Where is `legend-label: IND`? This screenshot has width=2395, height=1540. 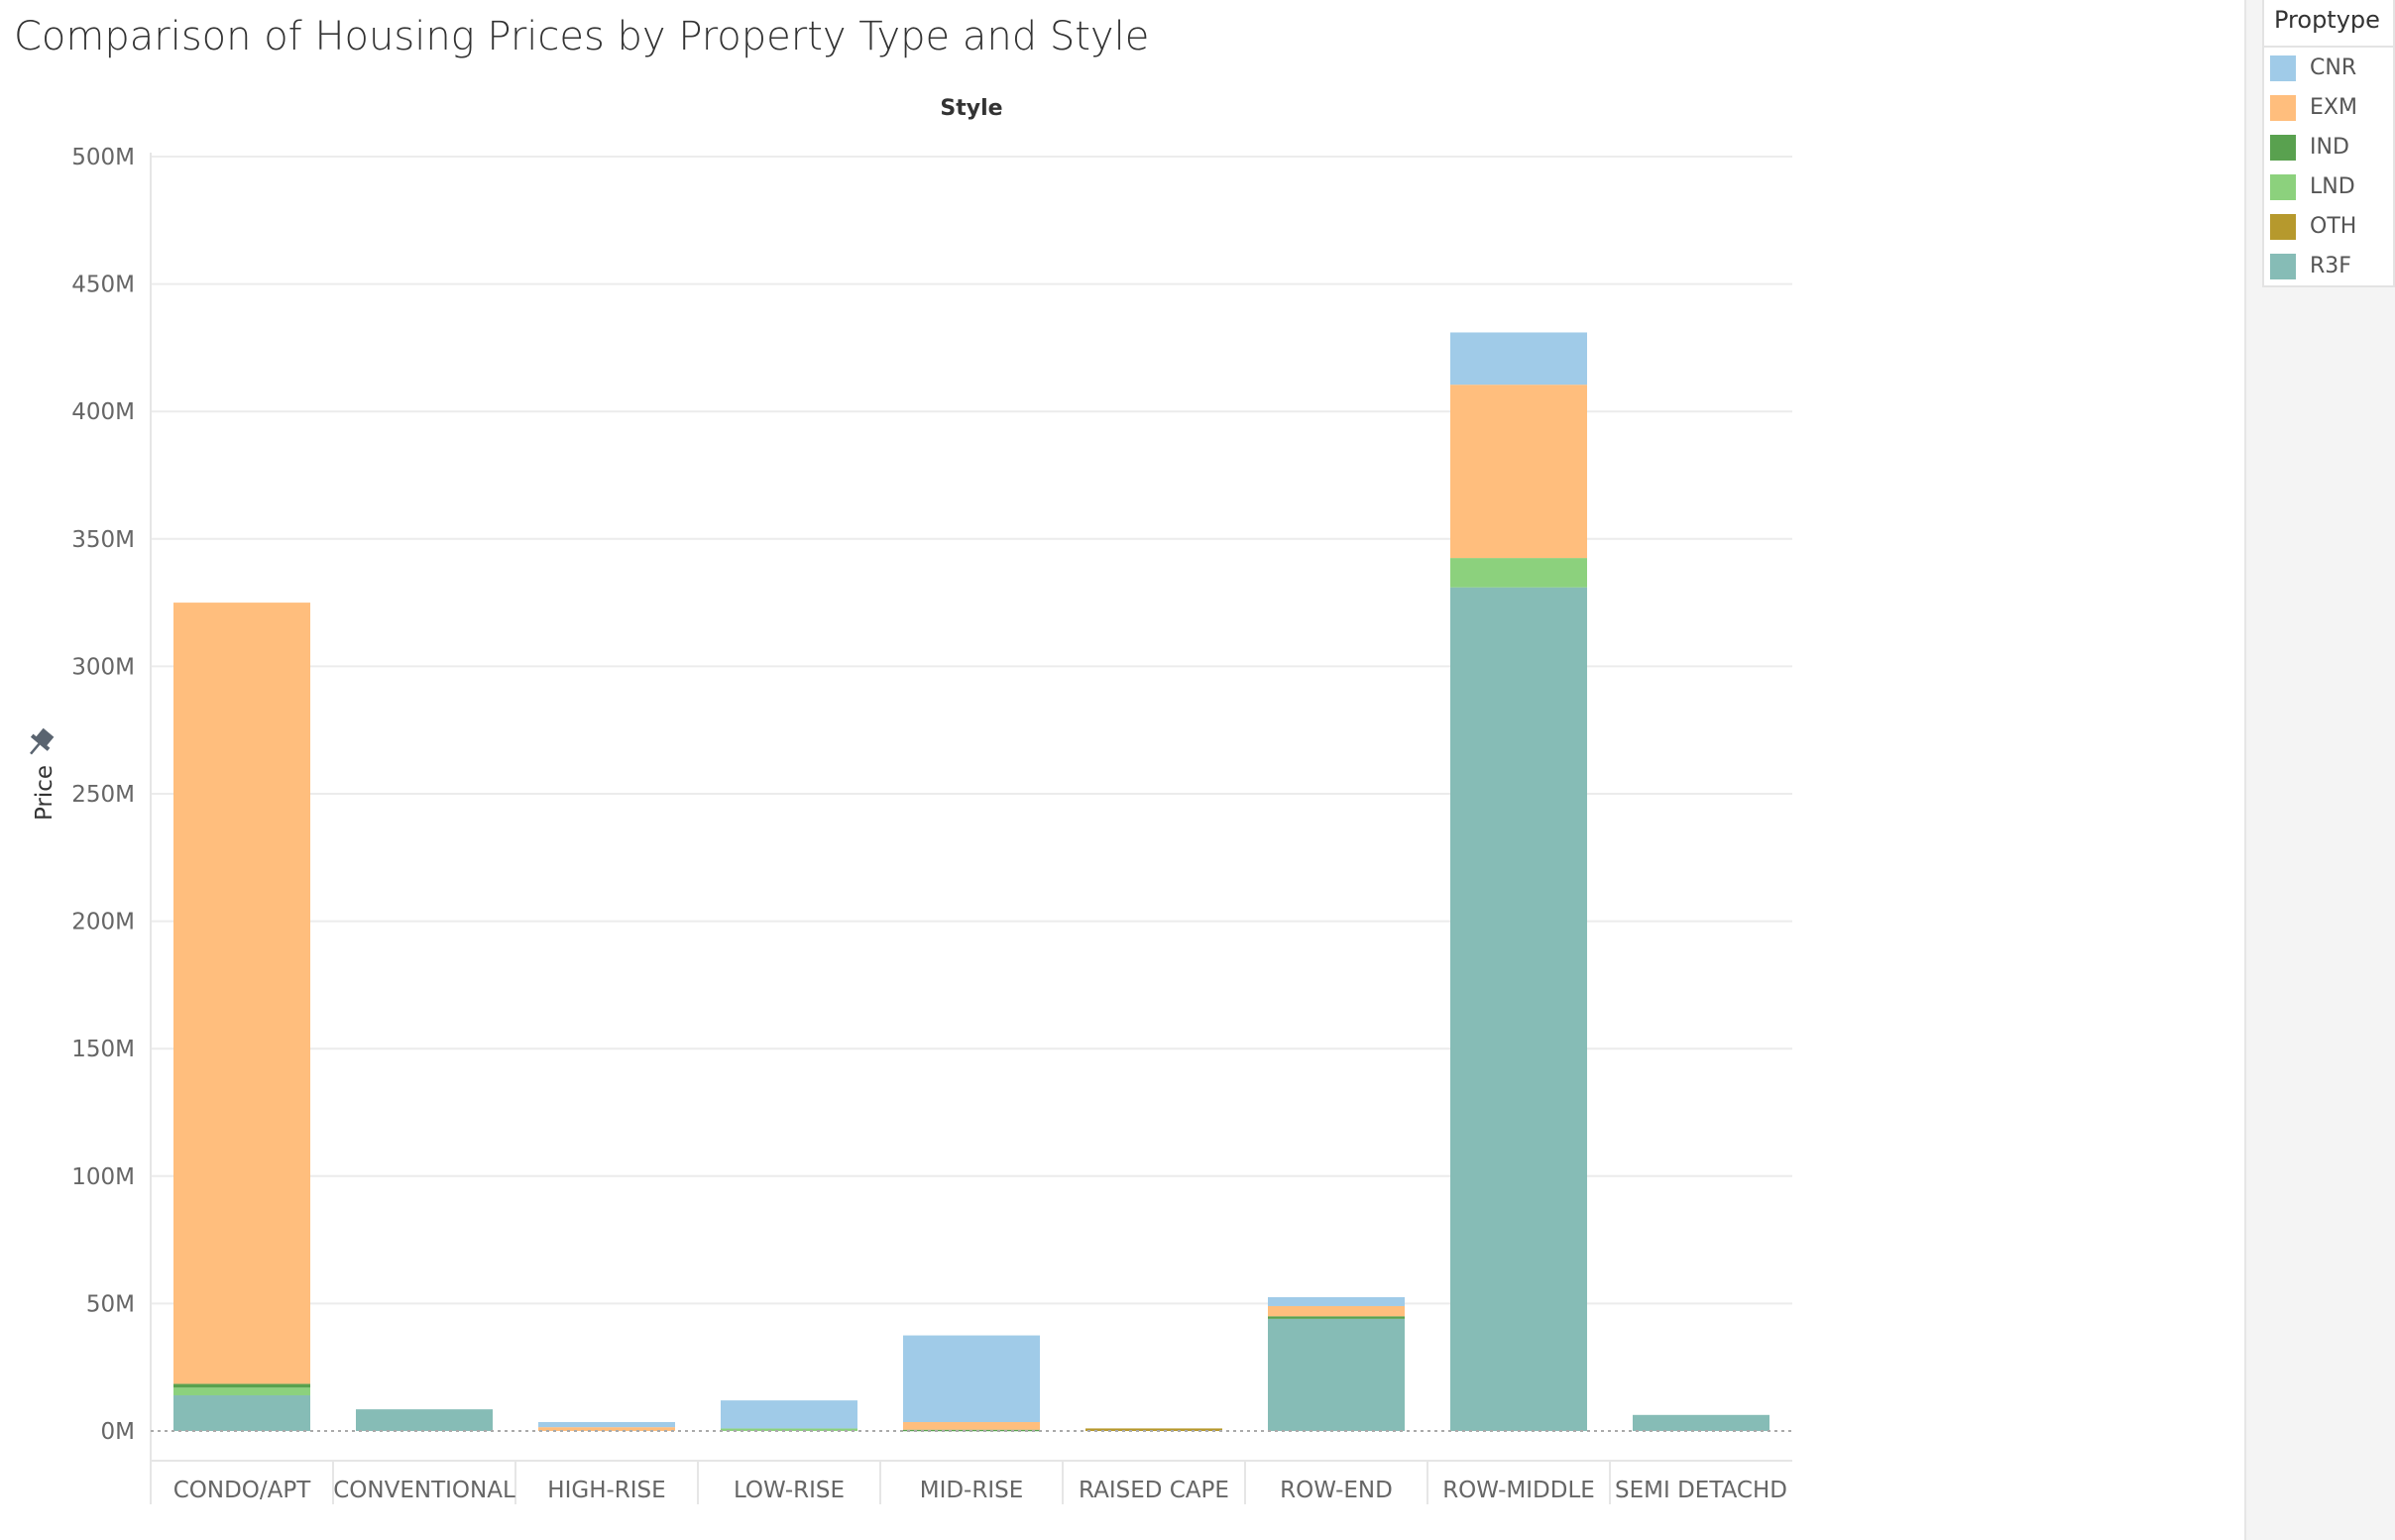
legend-label: IND is located at coordinates (2329, 147).